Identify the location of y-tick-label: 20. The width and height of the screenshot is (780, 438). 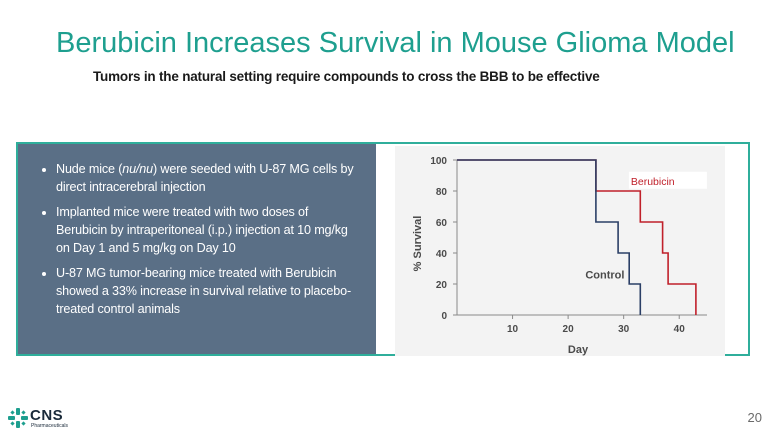
(442, 285).